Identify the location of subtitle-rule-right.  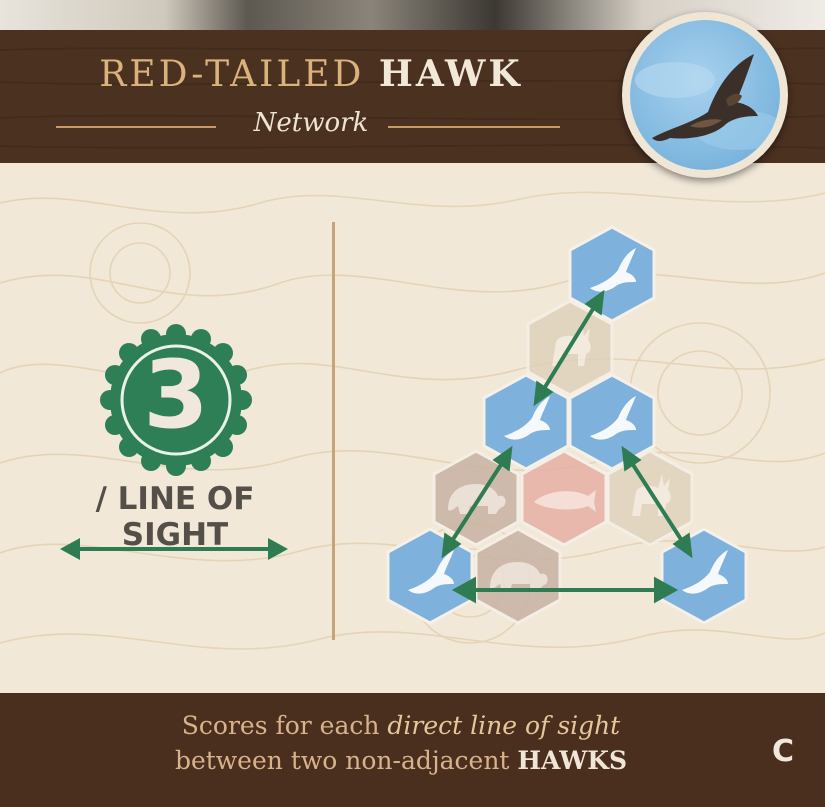
(474, 127).